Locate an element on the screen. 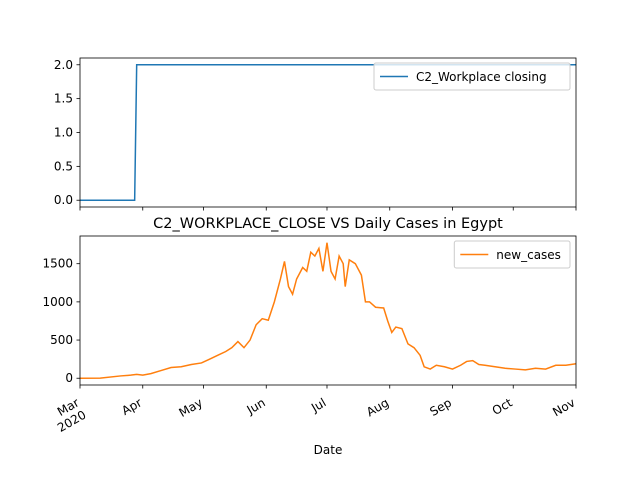 Image resolution: width=640 pixels, height=480 pixels. y-tick-label: 0.5 is located at coordinates (63, 166).